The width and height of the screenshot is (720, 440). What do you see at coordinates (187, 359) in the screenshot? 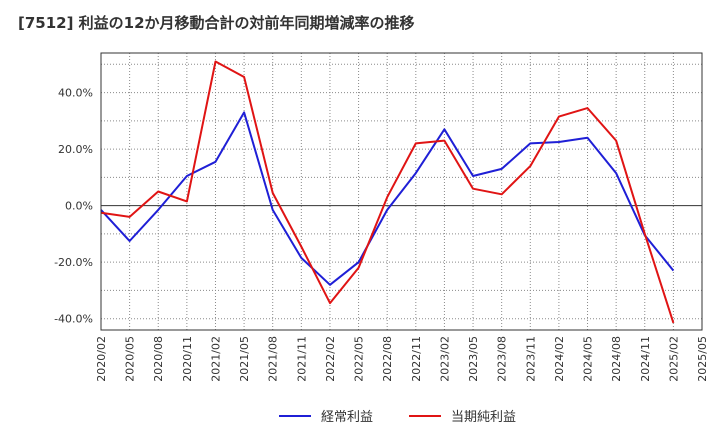
I see `x-tick-label: 2020/11` at bounding box center [187, 359].